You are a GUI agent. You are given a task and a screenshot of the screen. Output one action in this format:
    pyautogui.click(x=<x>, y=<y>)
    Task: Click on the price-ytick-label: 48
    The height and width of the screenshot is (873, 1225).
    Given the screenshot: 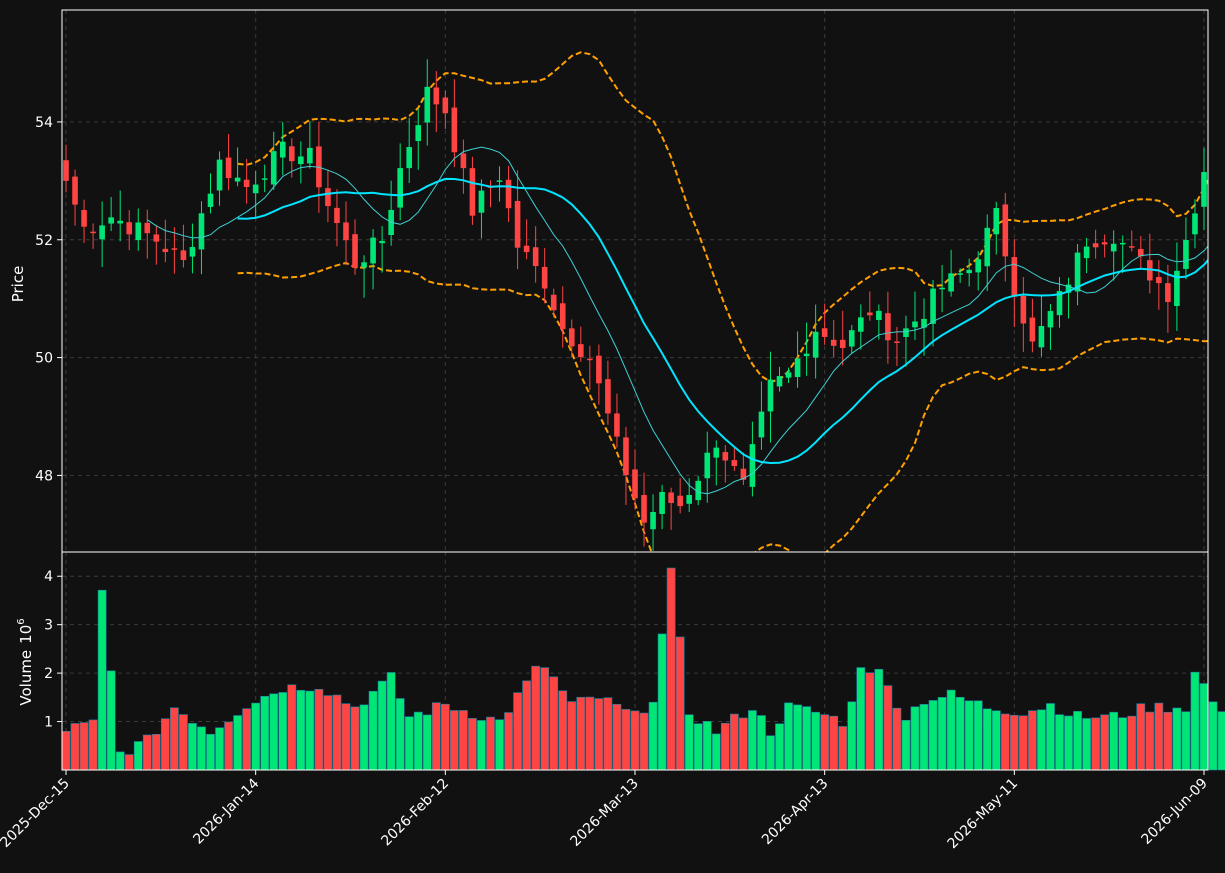 What is the action you would take?
    pyautogui.click(x=44, y=476)
    